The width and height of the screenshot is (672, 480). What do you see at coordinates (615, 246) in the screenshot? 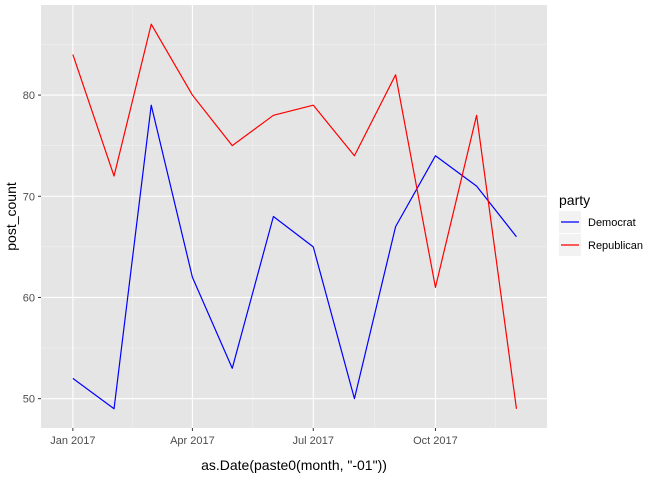
I see `legend-label-republican: Republican` at bounding box center [615, 246].